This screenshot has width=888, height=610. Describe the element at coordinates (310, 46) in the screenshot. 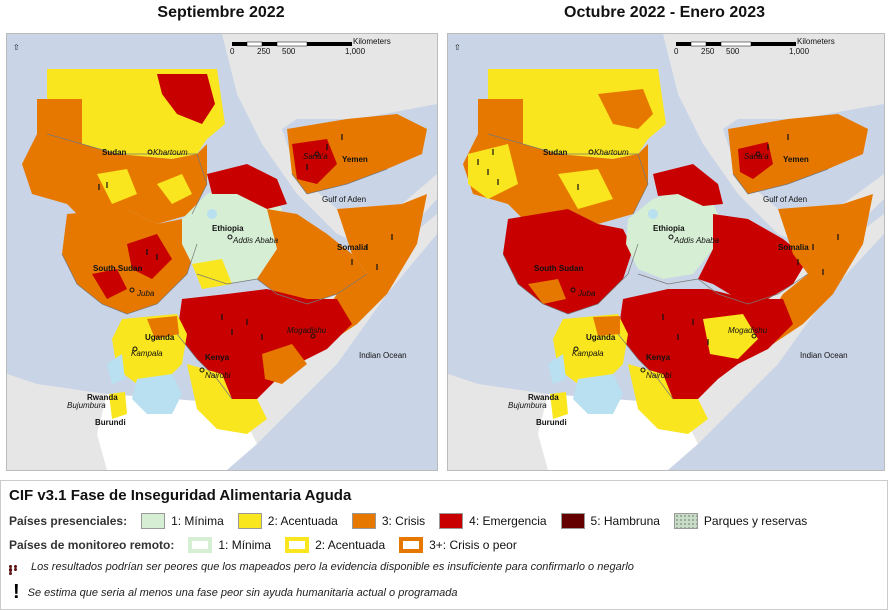

I see `scale-bar-left: 0 250 500 1,000 Kilometers` at that location.